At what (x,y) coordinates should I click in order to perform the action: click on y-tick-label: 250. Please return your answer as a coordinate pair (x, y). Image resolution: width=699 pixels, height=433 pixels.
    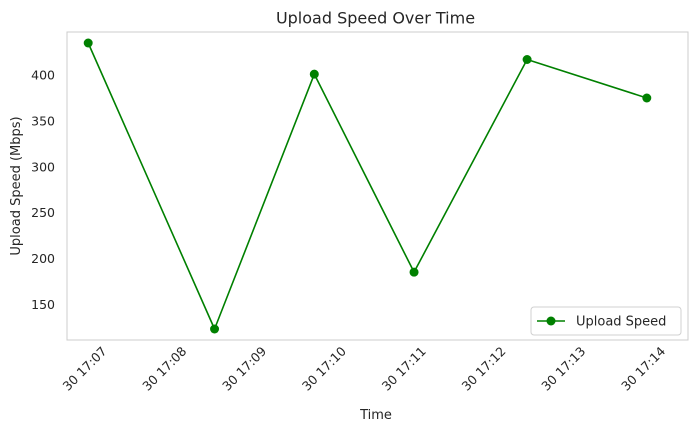
    Looking at the image, I should click on (43, 212).